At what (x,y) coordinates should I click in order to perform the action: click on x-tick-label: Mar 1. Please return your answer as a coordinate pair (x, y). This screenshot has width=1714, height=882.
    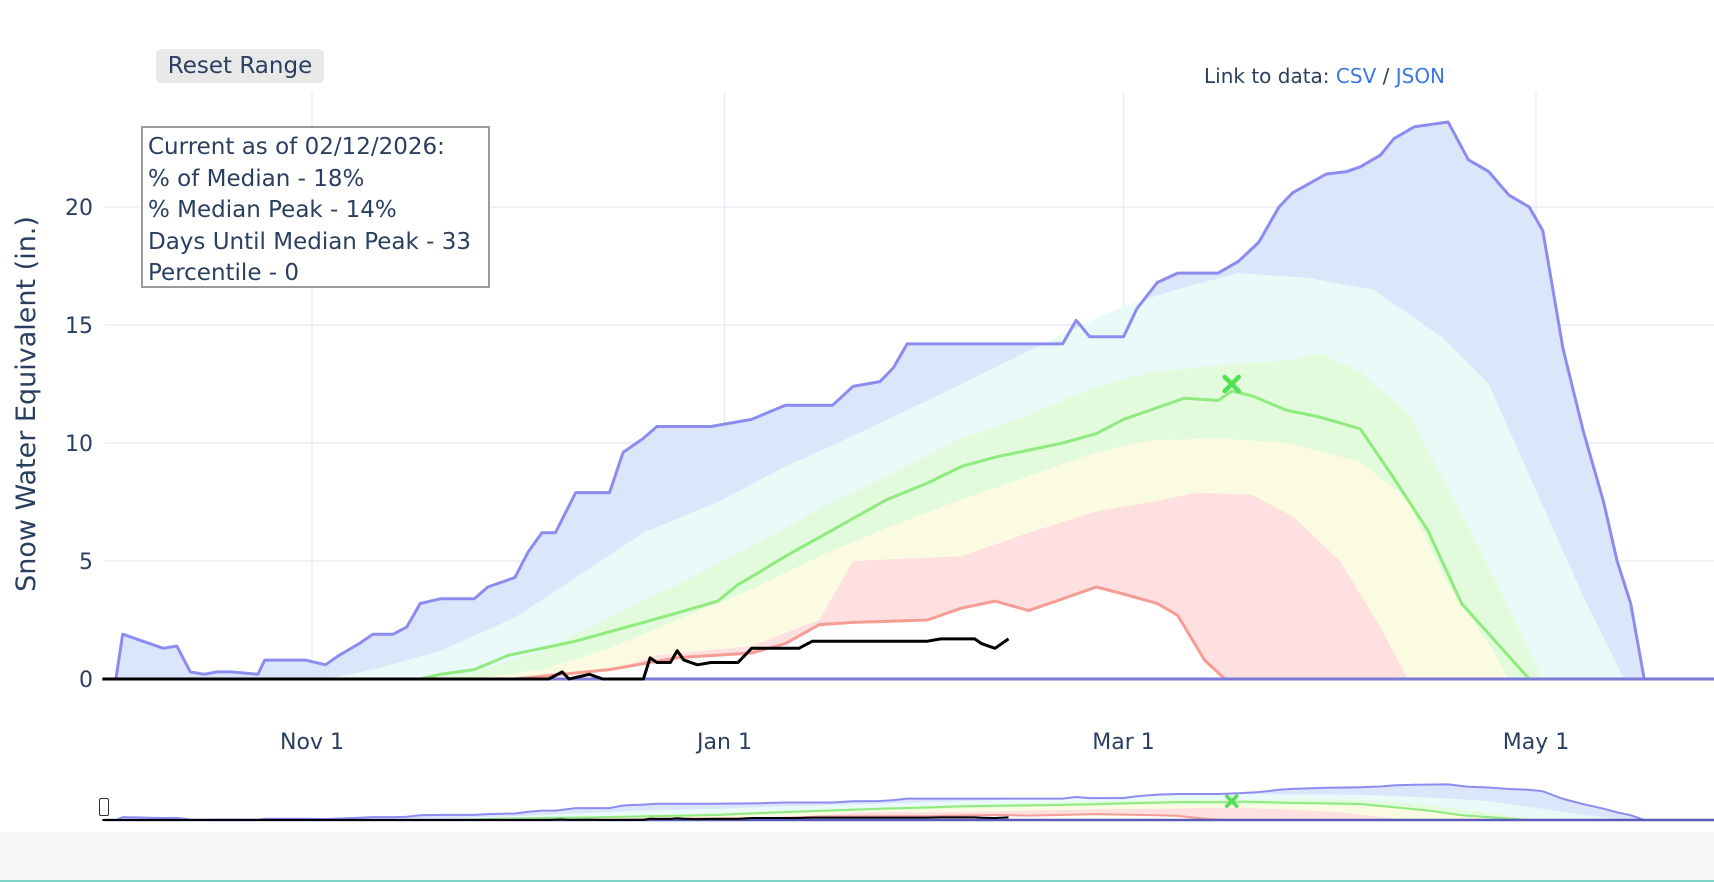
    Looking at the image, I should click on (1123, 742).